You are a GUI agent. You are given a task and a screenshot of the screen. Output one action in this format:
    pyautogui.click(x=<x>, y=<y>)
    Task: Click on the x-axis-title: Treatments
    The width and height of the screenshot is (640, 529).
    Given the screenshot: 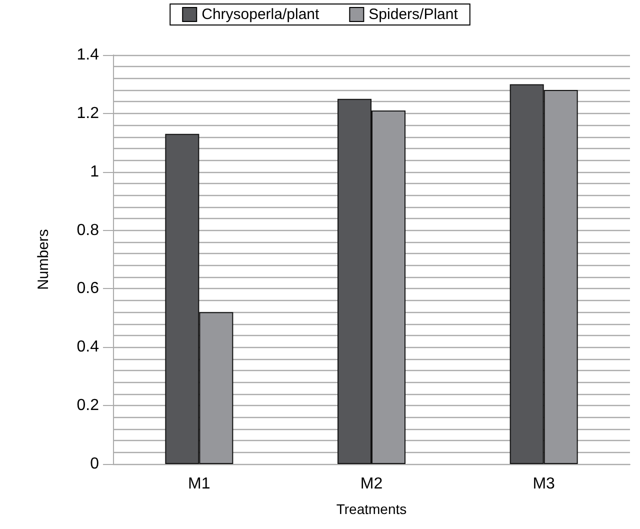 What is the action you would take?
    pyautogui.click(x=371, y=509)
    